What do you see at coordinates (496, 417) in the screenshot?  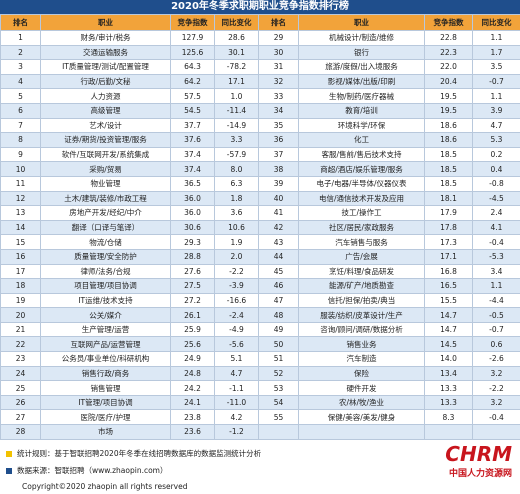 I see `table-cell: -0.4` at bounding box center [496, 417].